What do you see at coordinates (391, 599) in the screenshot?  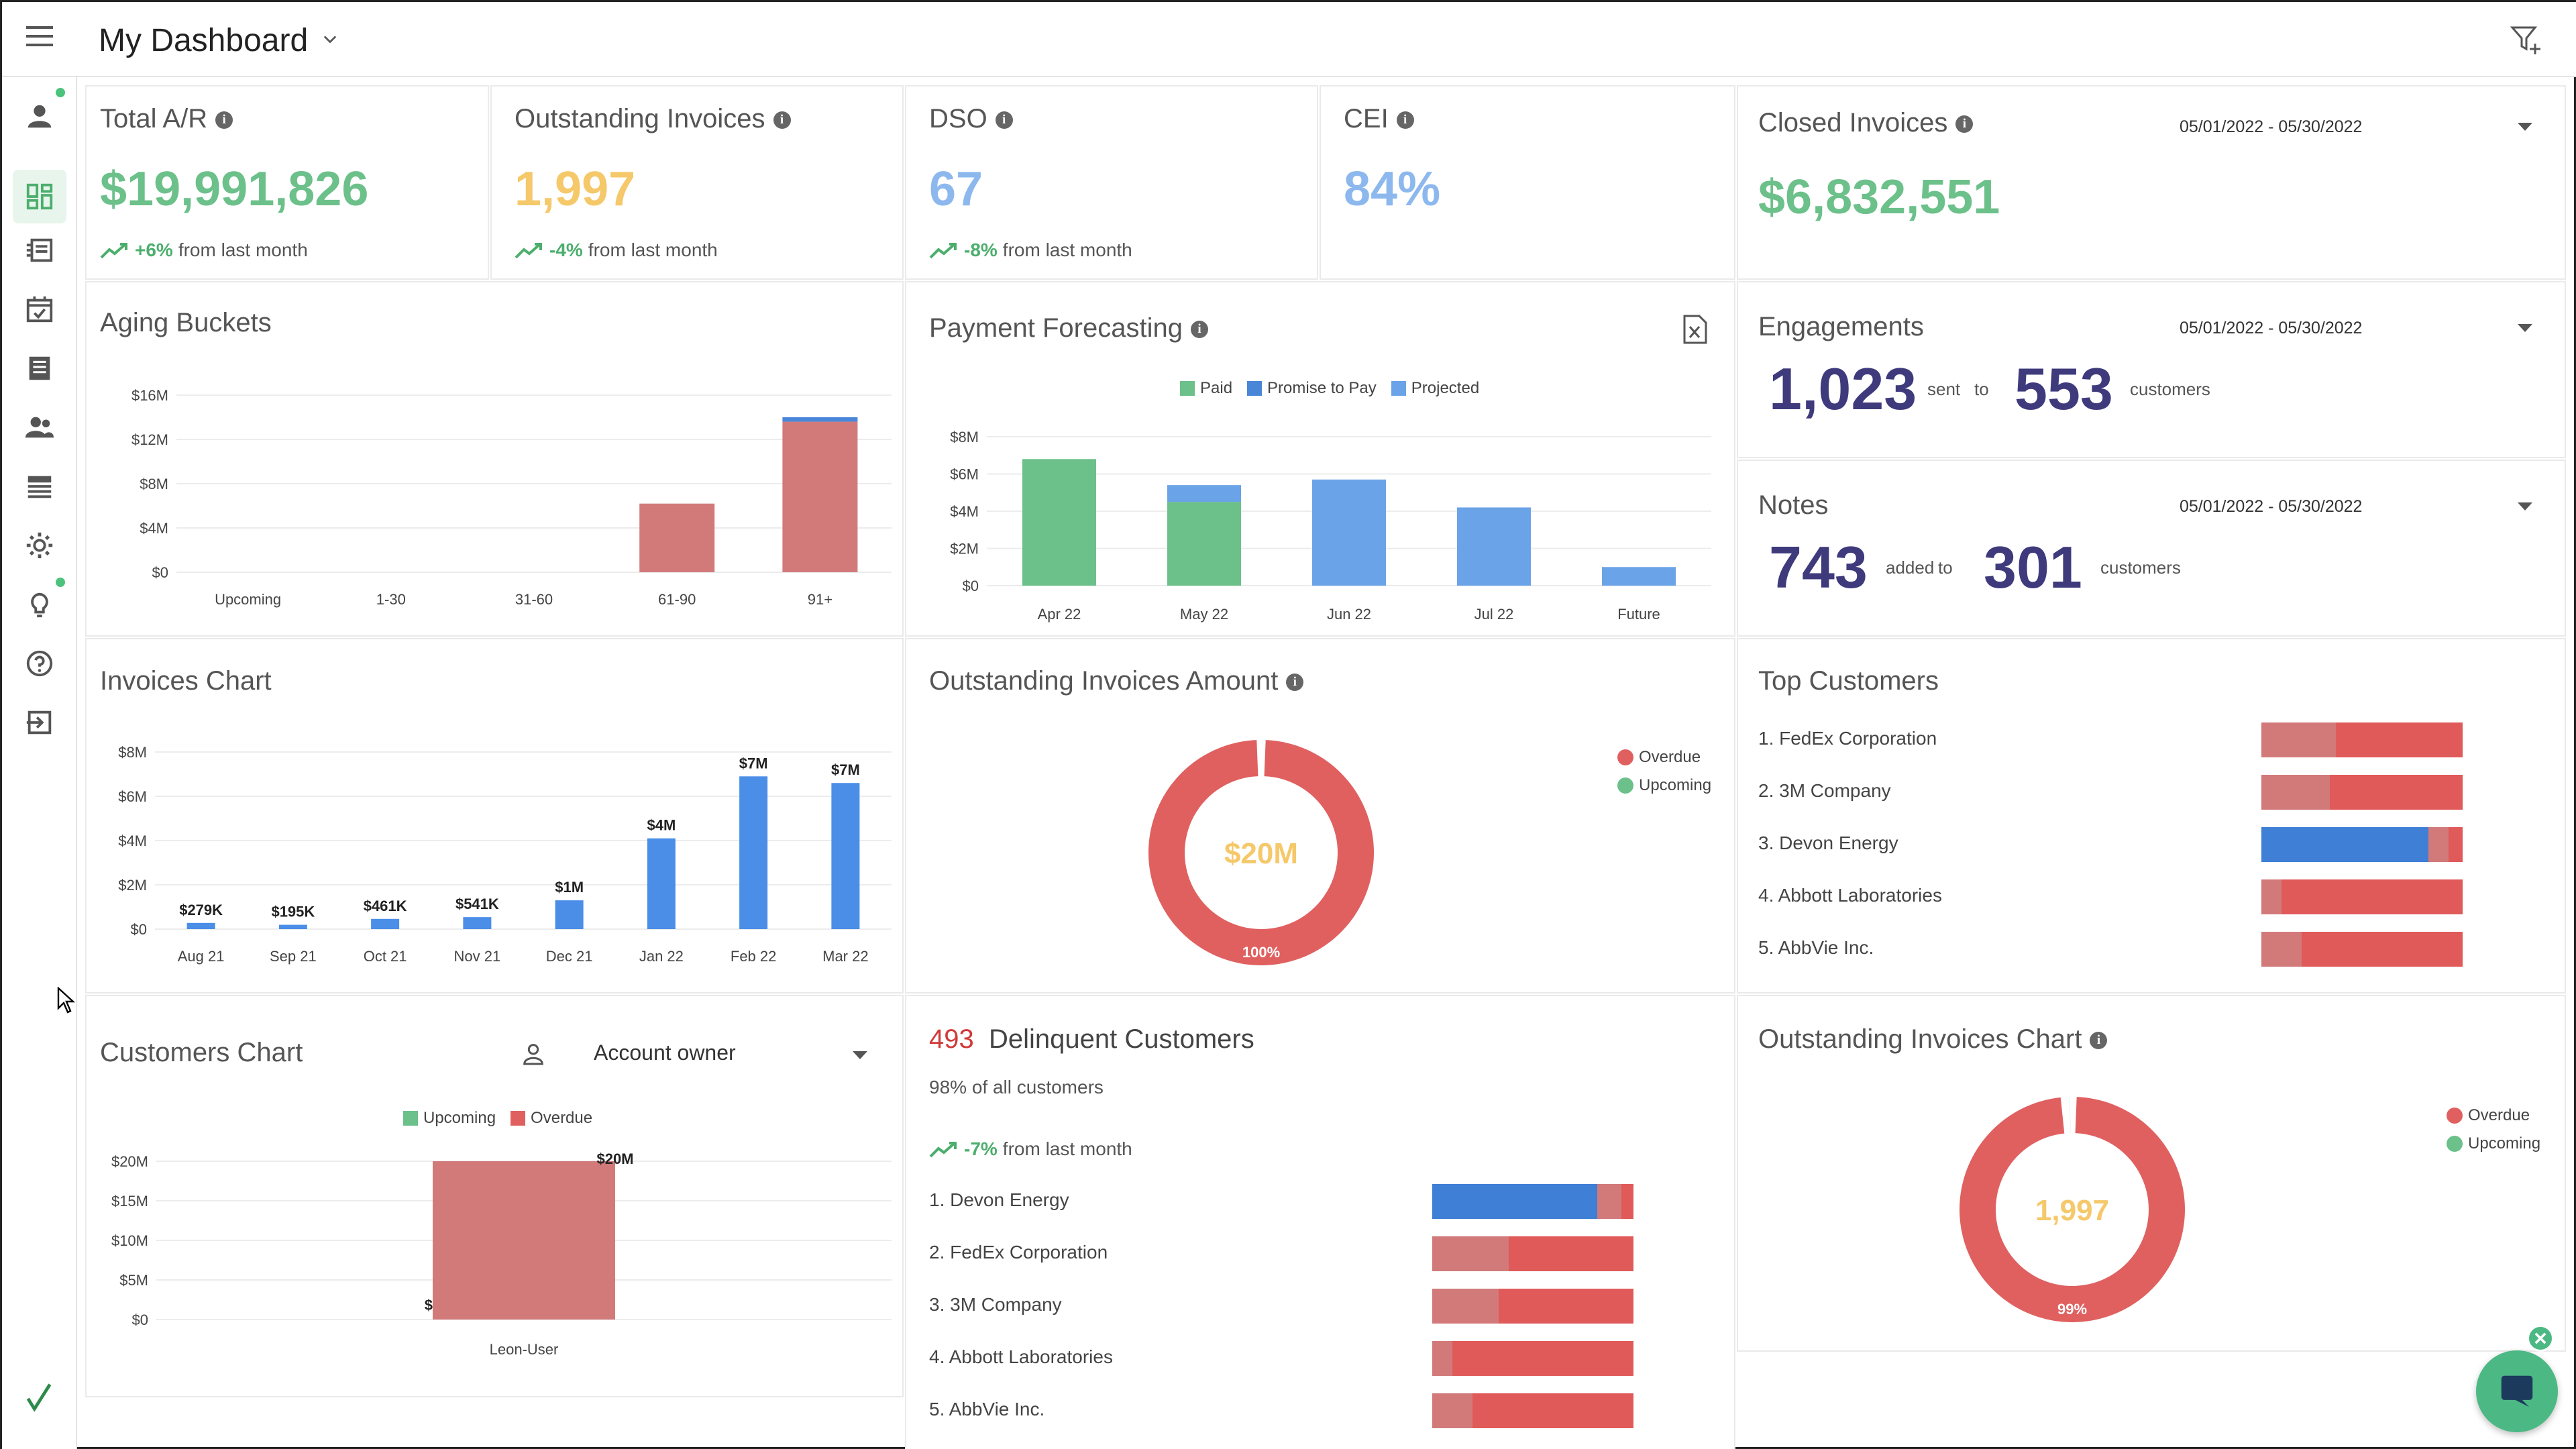 I see `x-tick-label: 1-30` at bounding box center [391, 599].